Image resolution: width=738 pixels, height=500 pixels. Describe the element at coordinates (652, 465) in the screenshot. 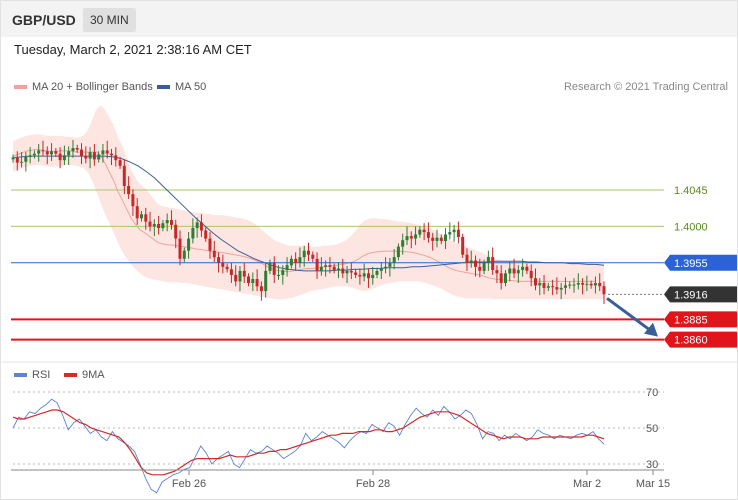

I see `rsi-tick-label: 30` at that location.